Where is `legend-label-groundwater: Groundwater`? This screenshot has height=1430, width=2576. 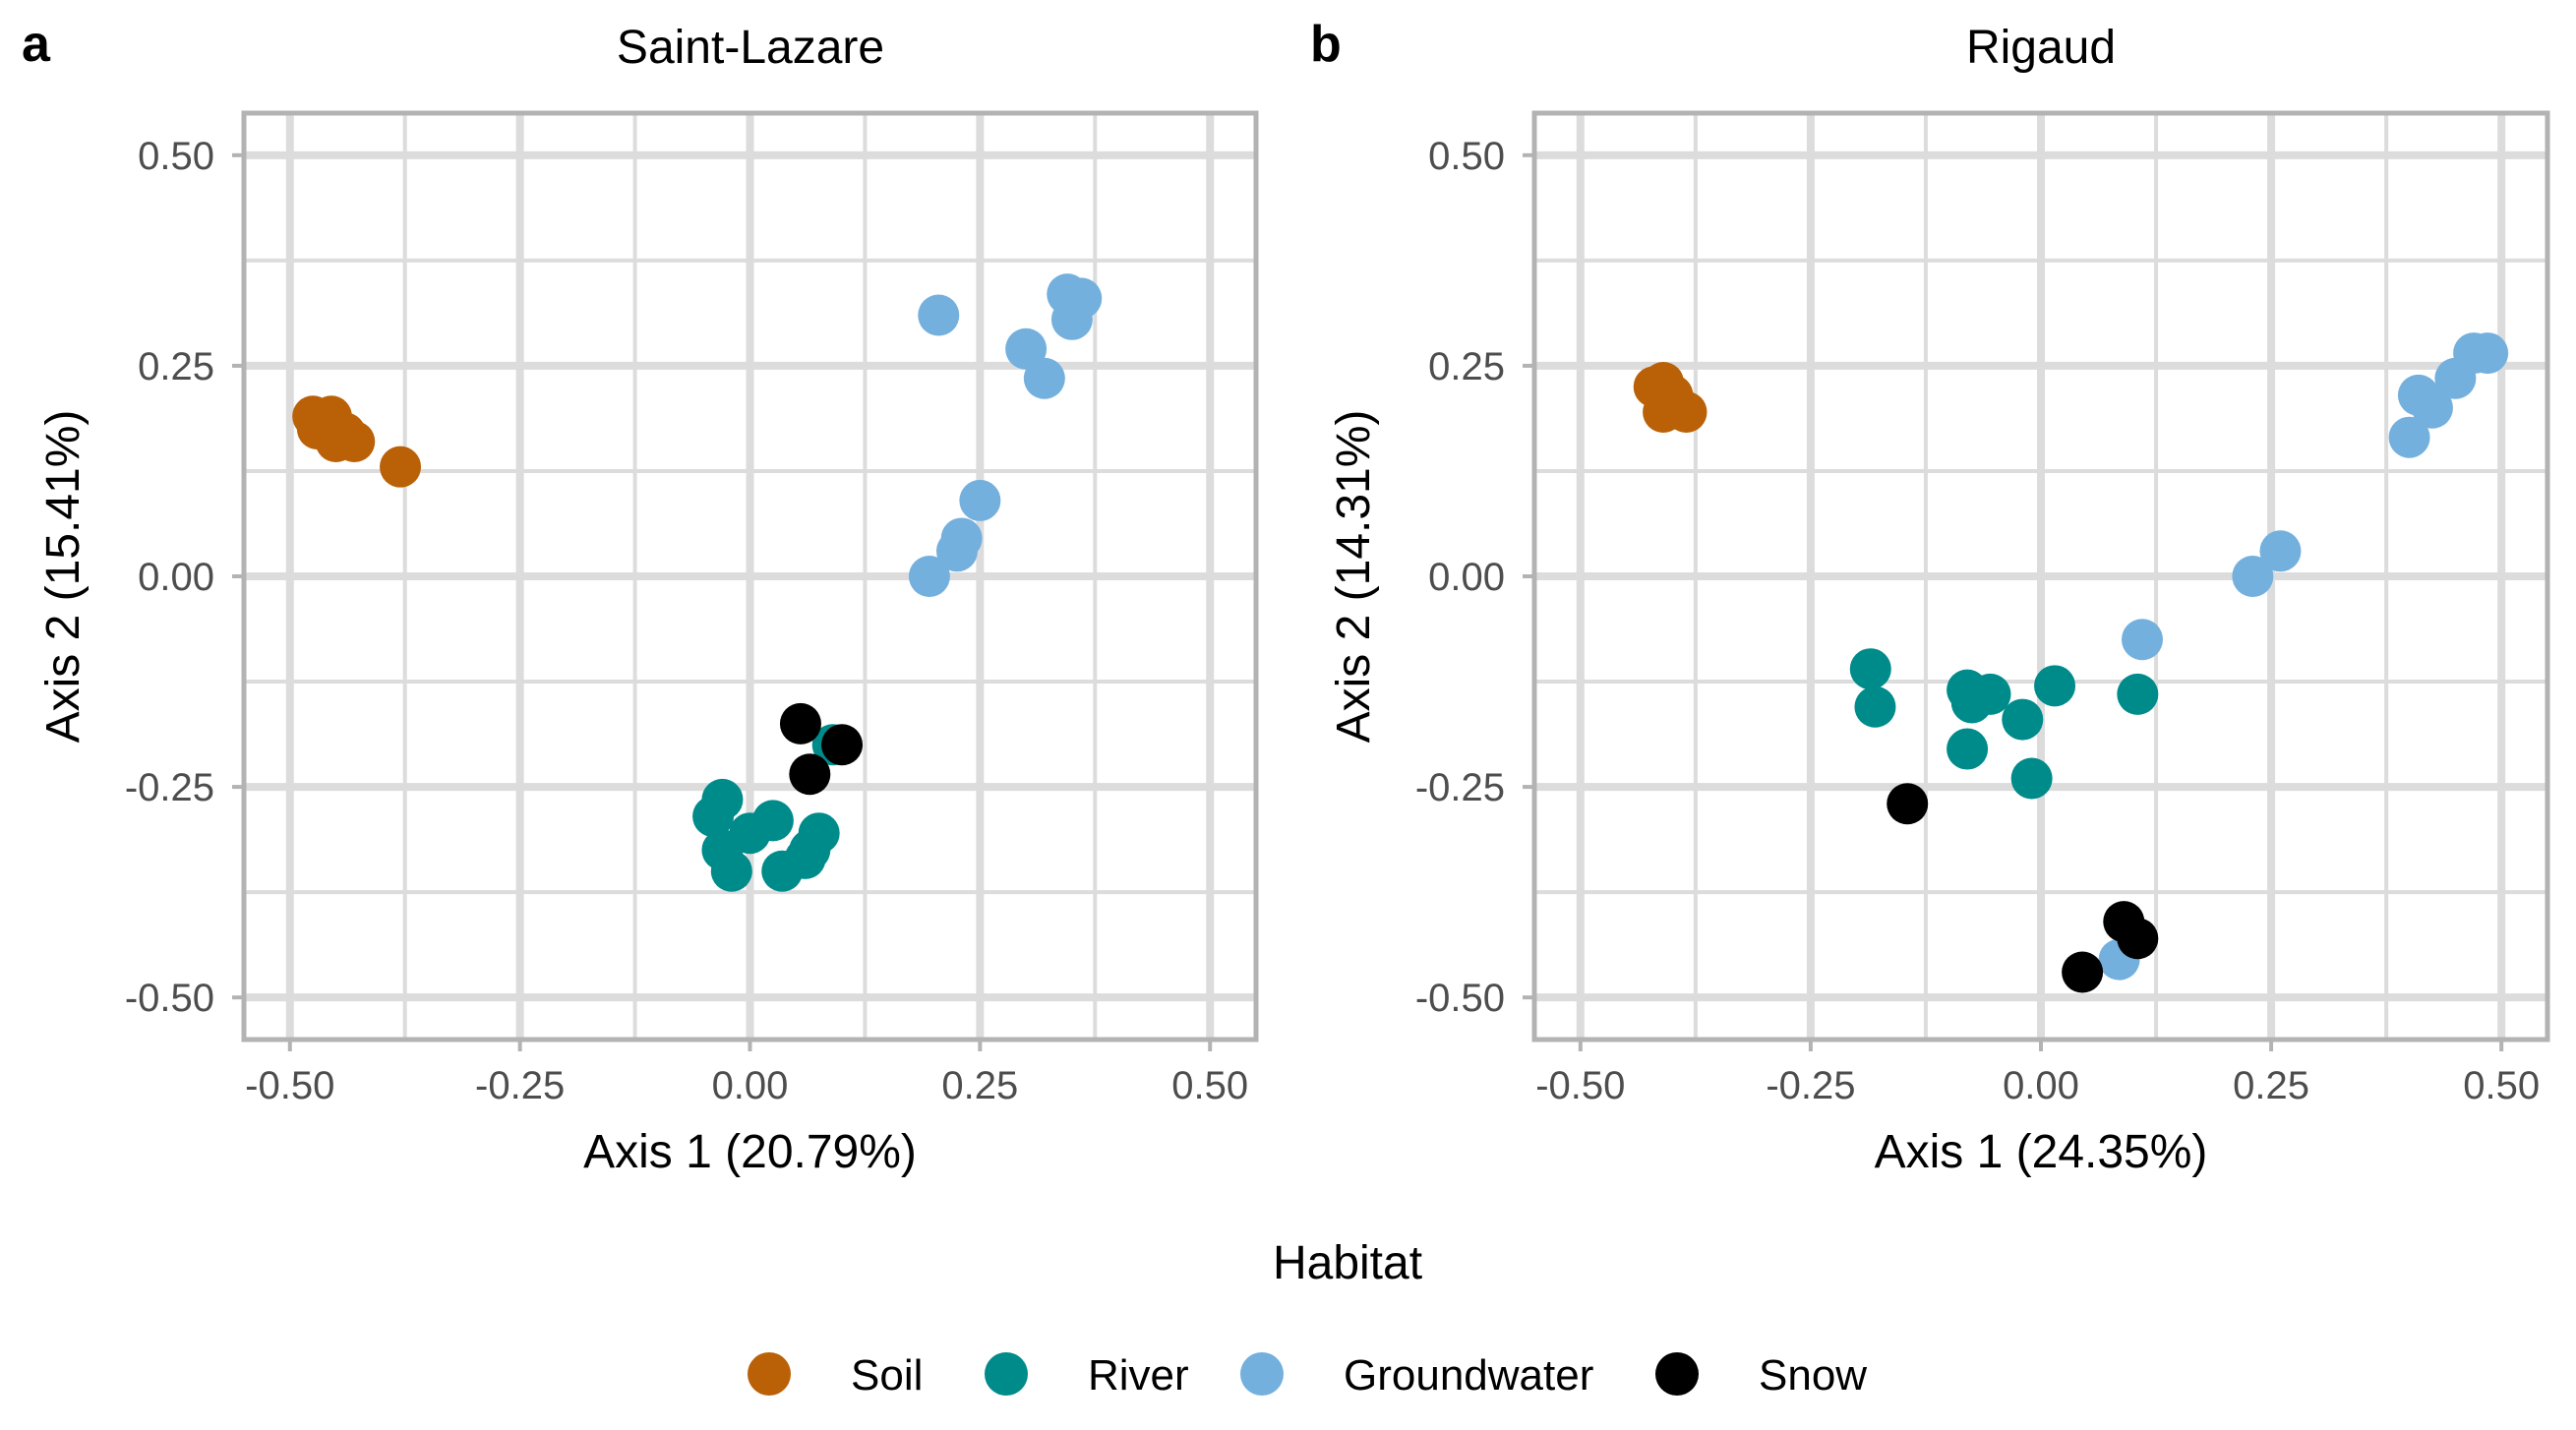
legend-label-groundwater: Groundwater is located at coordinates (1468, 1375).